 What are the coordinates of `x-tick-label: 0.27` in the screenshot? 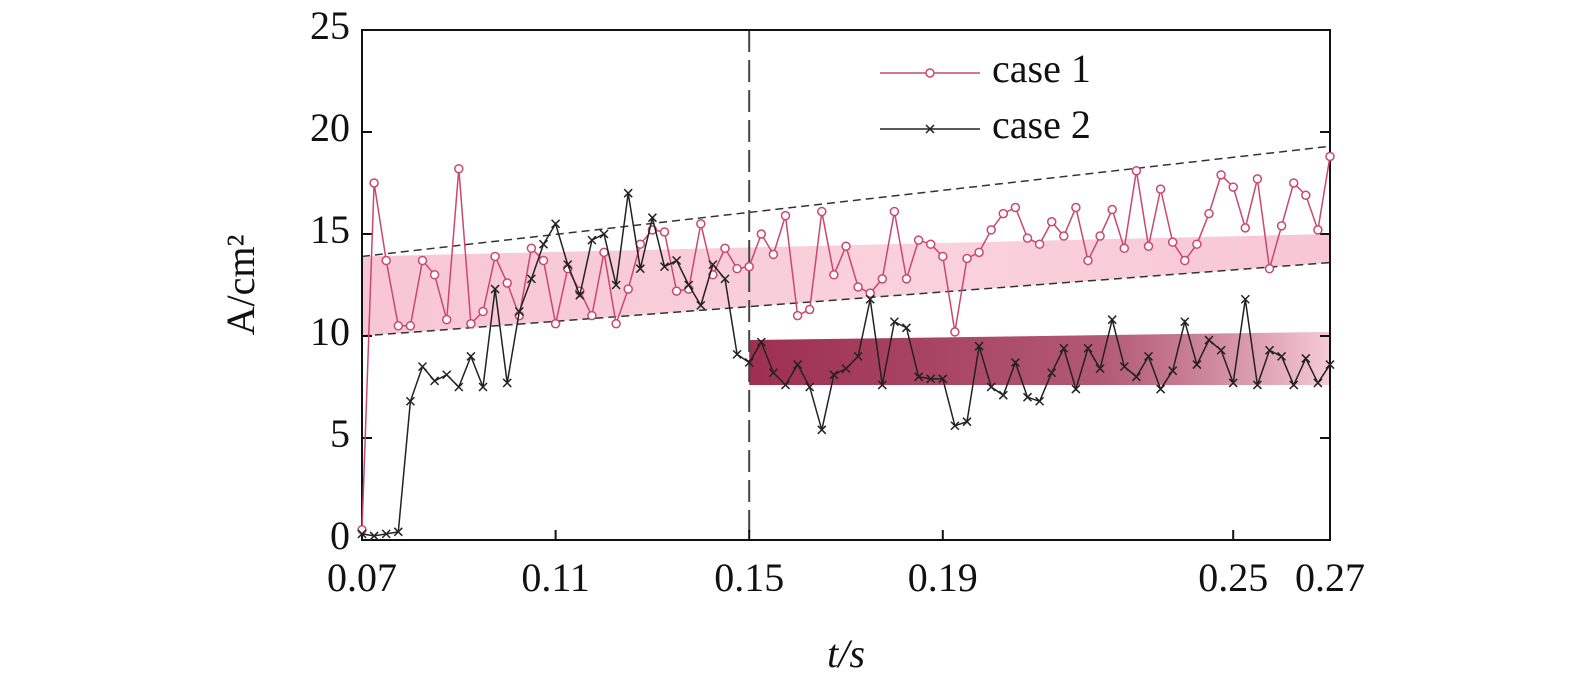 It's located at (1330, 577).